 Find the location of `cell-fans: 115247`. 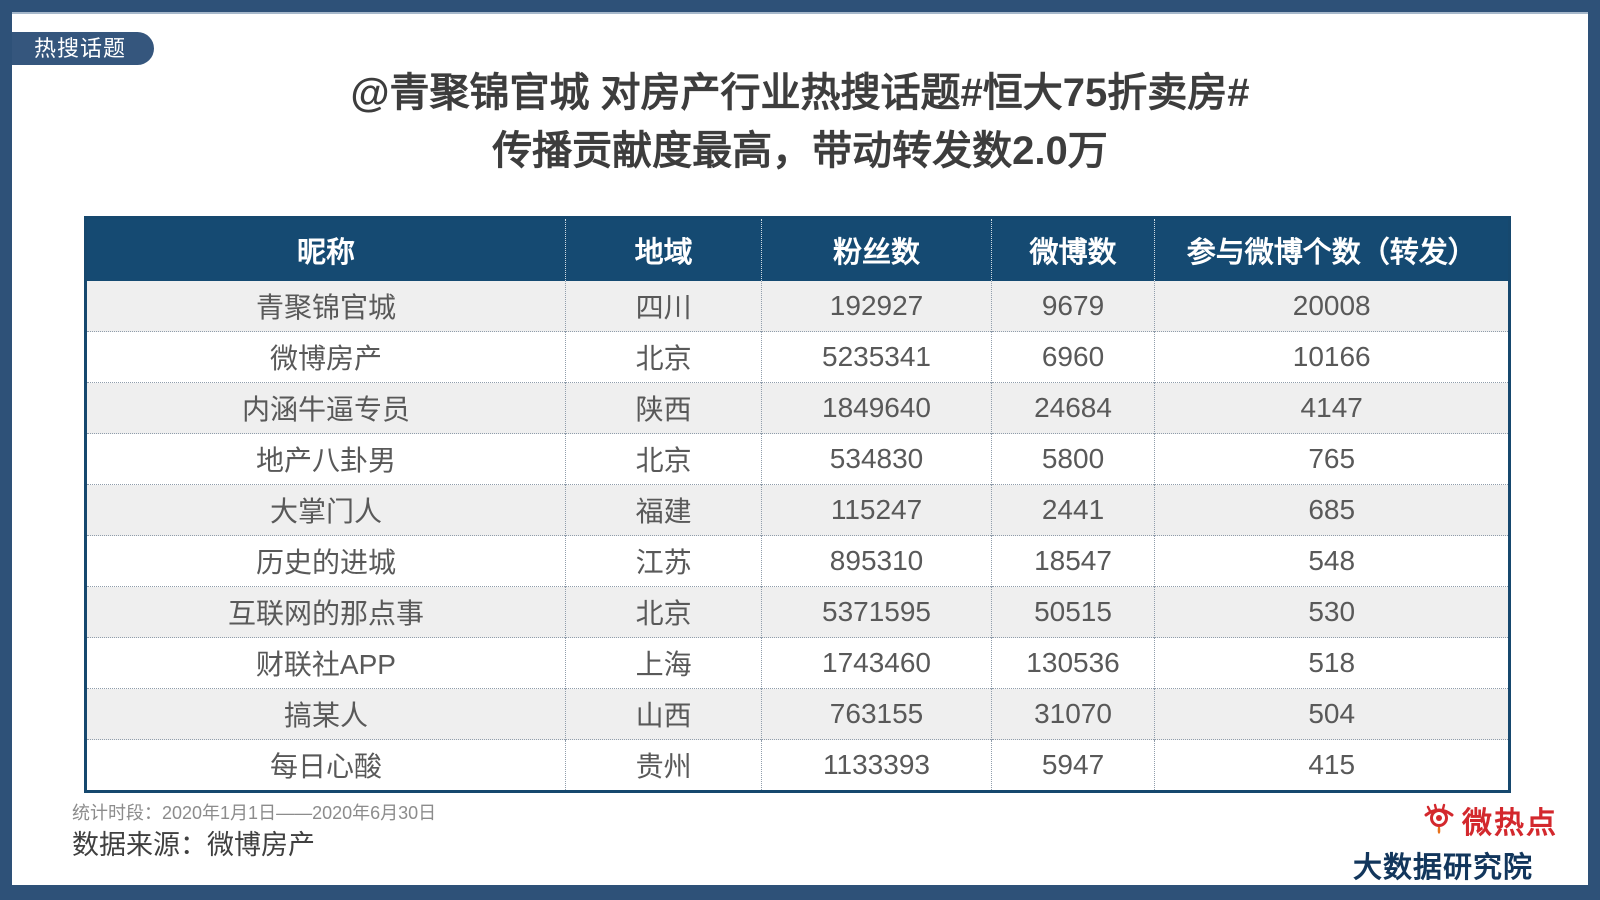

cell-fans: 115247 is located at coordinates (876, 510).